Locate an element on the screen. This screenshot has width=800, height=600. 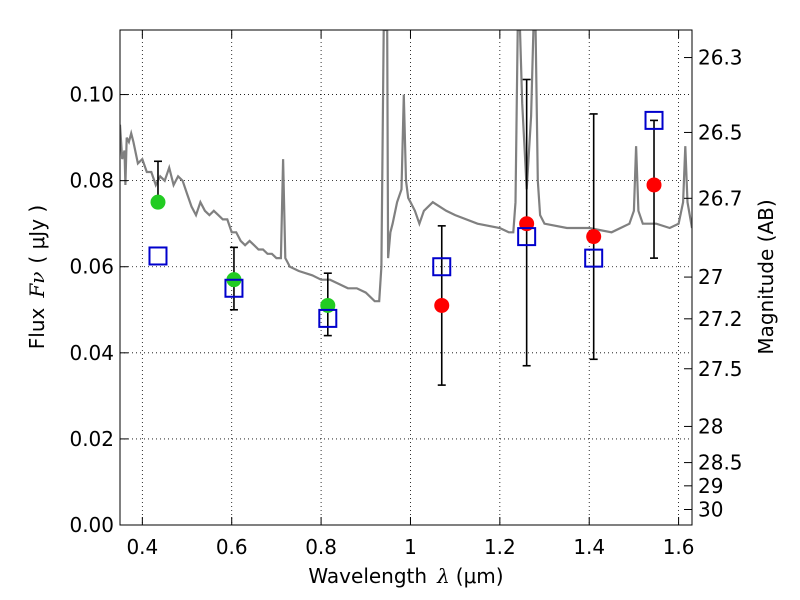
y-tick-label: 0.06 is located at coordinates (91, 267).